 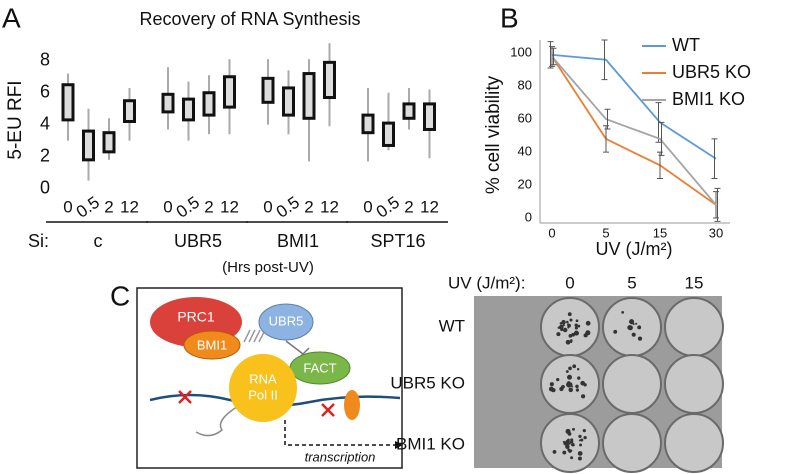 What do you see at coordinates (268, 267) in the screenshot?
I see `x-axis-label: (Hrs post-UV)` at bounding box center [268, 267].